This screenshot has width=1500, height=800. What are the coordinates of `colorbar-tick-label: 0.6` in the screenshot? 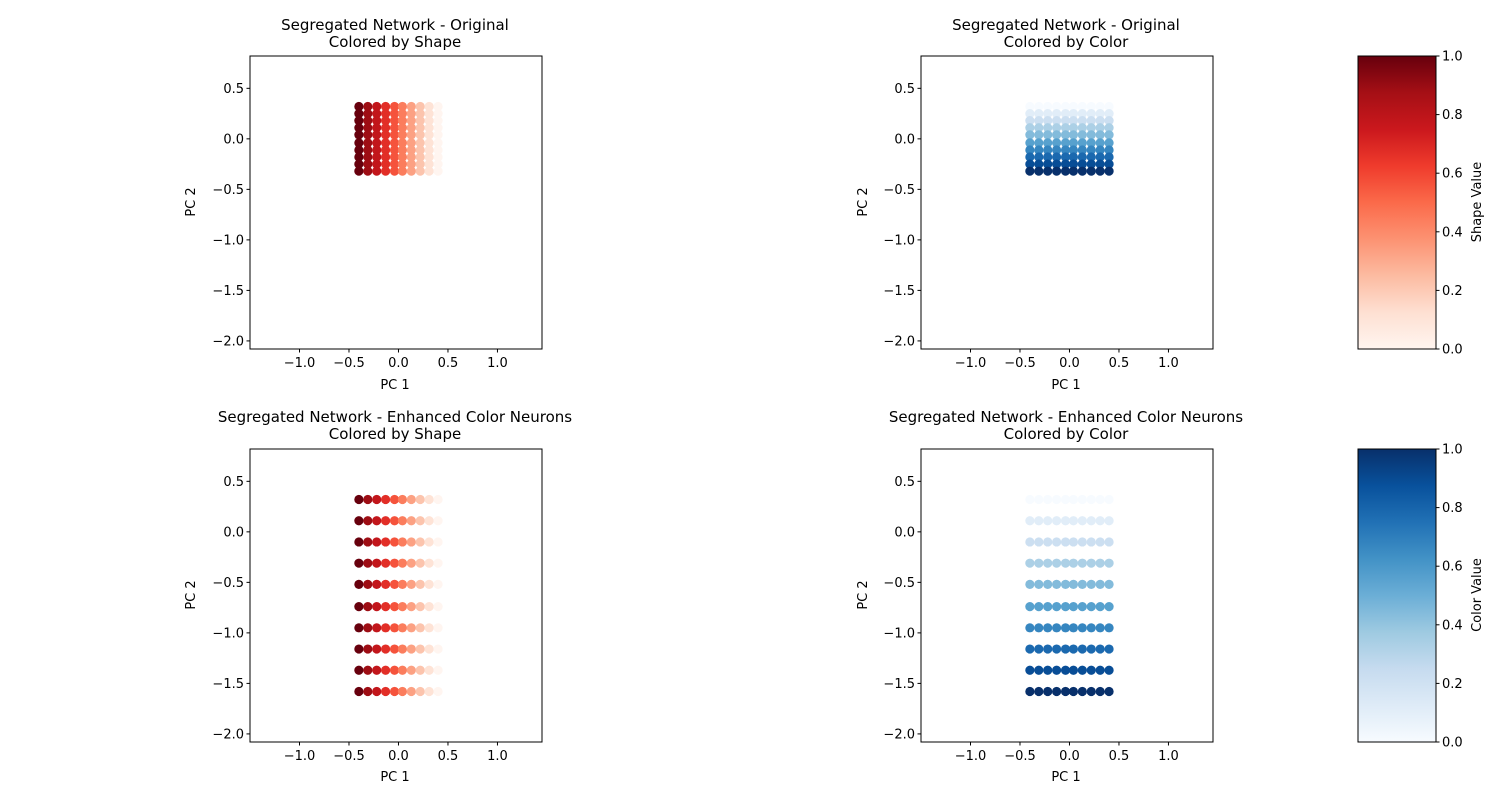 It's located at (1452, 174).